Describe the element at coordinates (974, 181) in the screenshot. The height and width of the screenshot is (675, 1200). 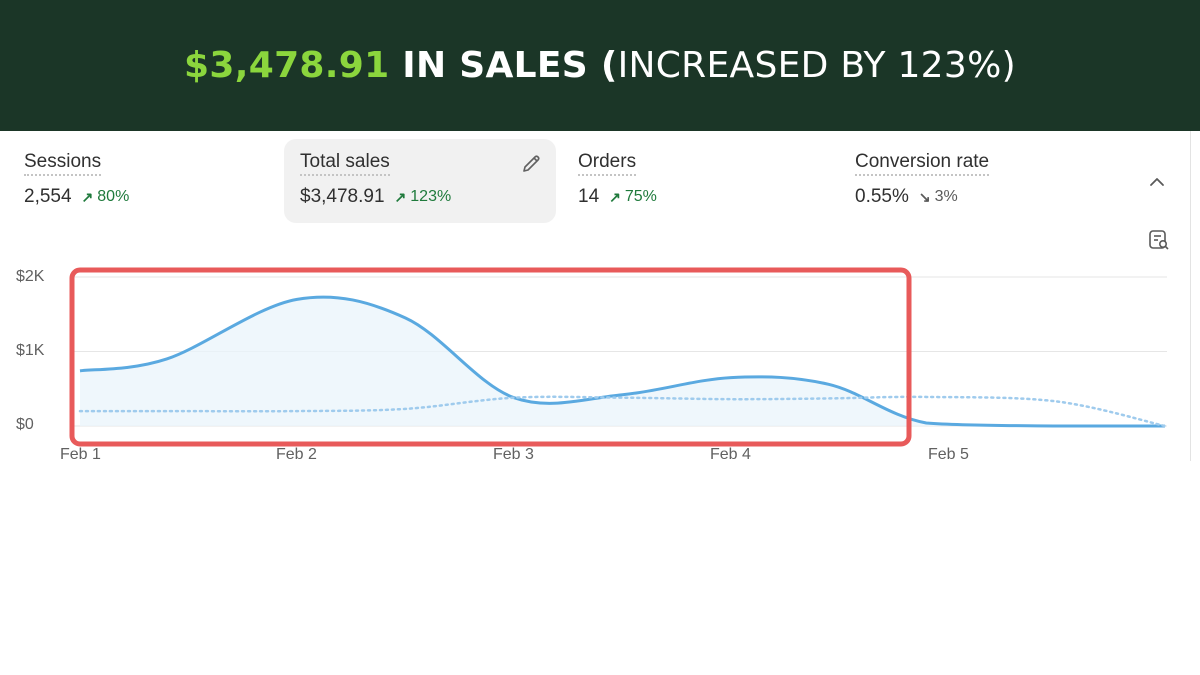
I see `metric-conversion-rate: Conversion rate 0.55% ↘ 3%` at that location.